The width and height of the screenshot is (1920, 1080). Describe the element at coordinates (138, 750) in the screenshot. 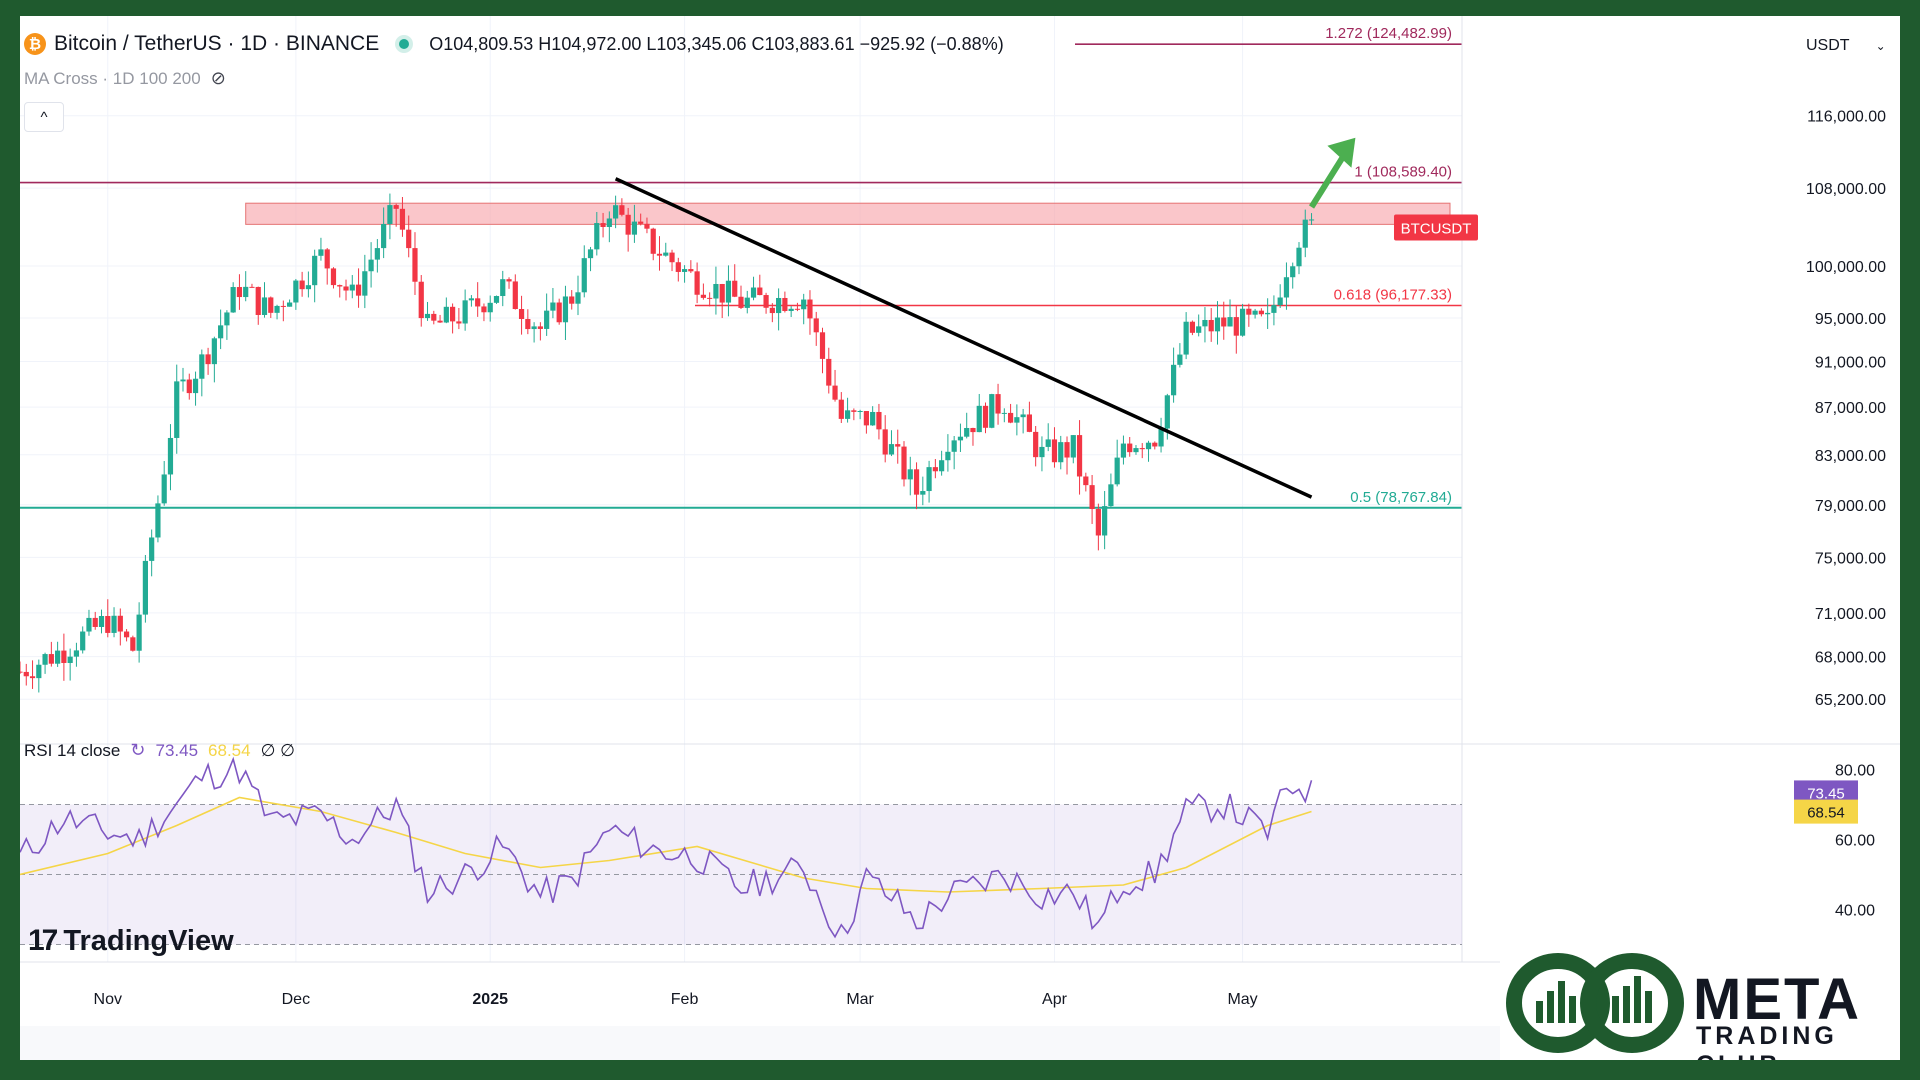

I see `refresh-icon: ↻` at that location.